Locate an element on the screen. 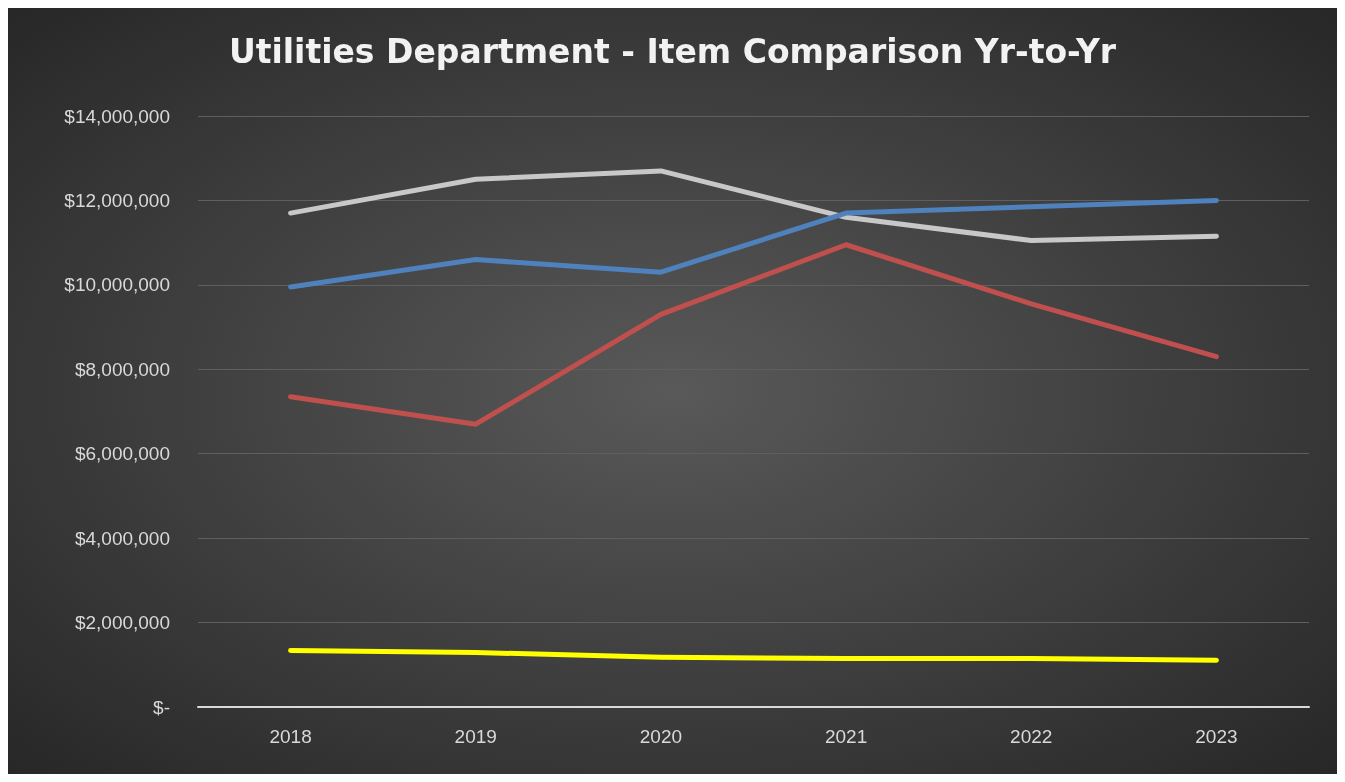  y-tick-label: $2,000,000 is located at coordinates (122, 623).